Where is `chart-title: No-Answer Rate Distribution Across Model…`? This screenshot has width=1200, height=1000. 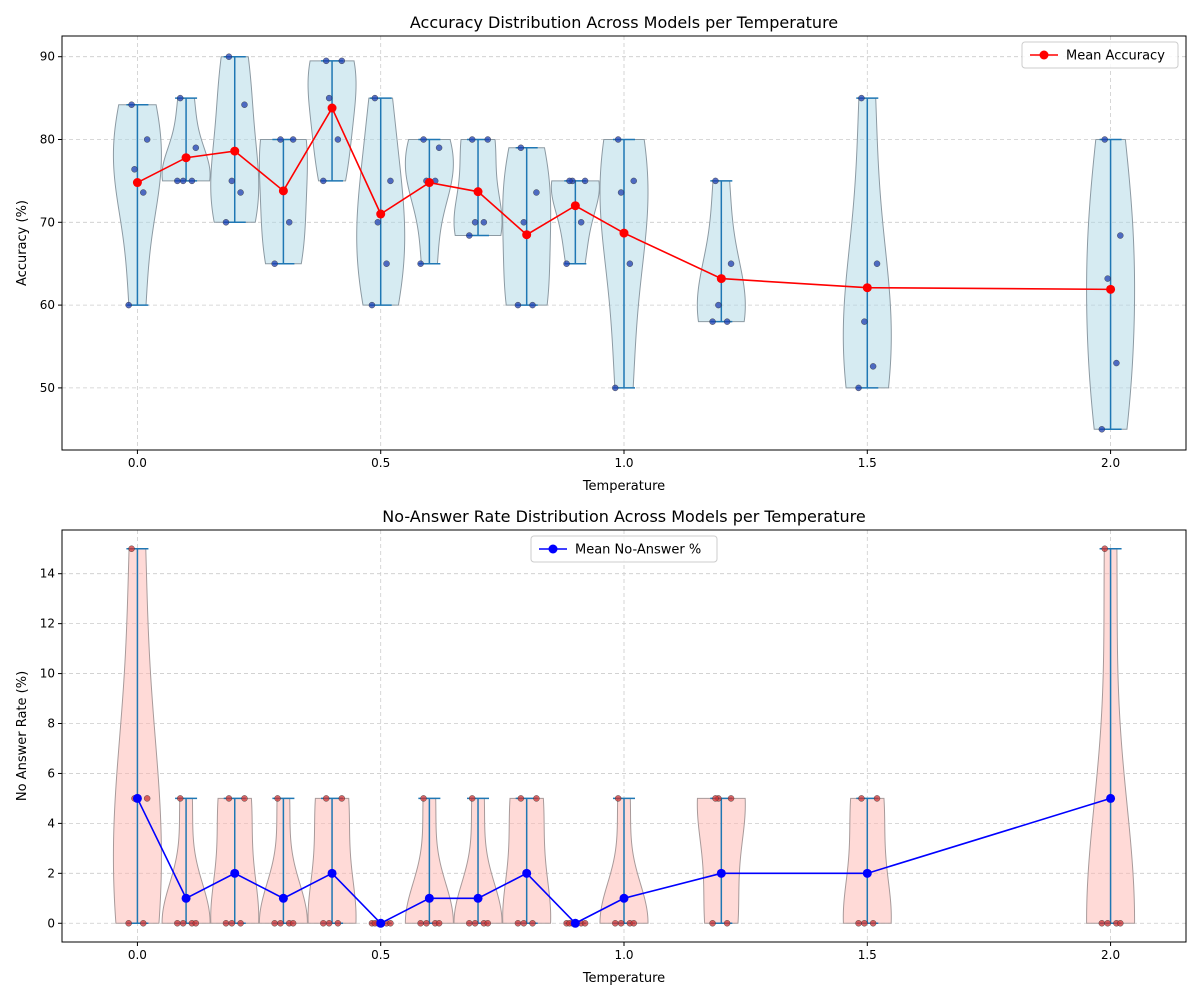
chart-title: No-Answer Rate Distribution Across Model… is located at coordinates (623, 516).